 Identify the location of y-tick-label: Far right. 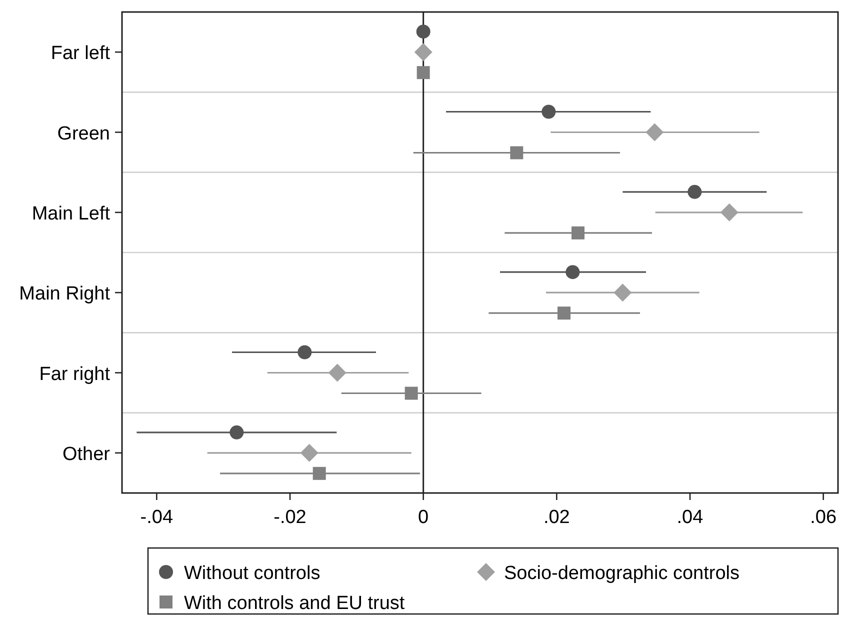
(75, 374).